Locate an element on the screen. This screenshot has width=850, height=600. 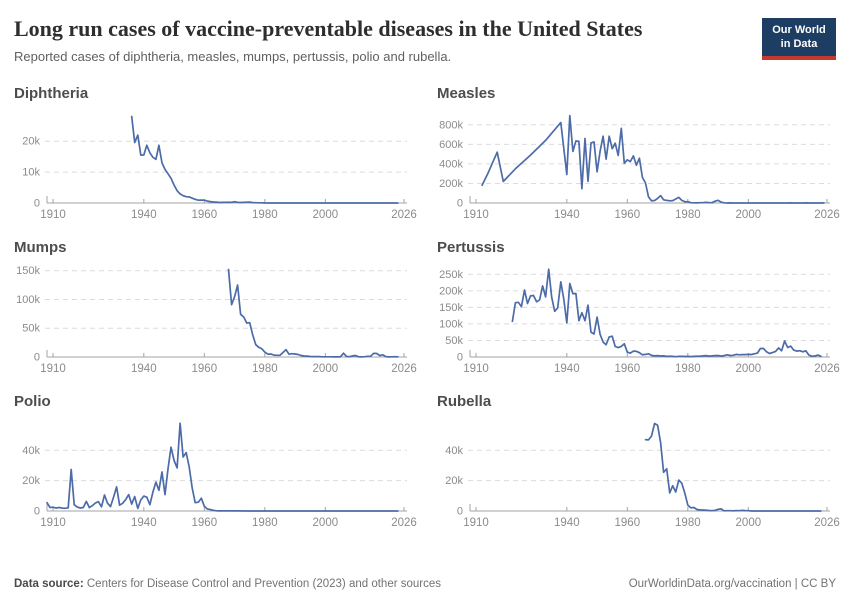
panel-title-rubella: Rubella is located at coordinates (464, 401).